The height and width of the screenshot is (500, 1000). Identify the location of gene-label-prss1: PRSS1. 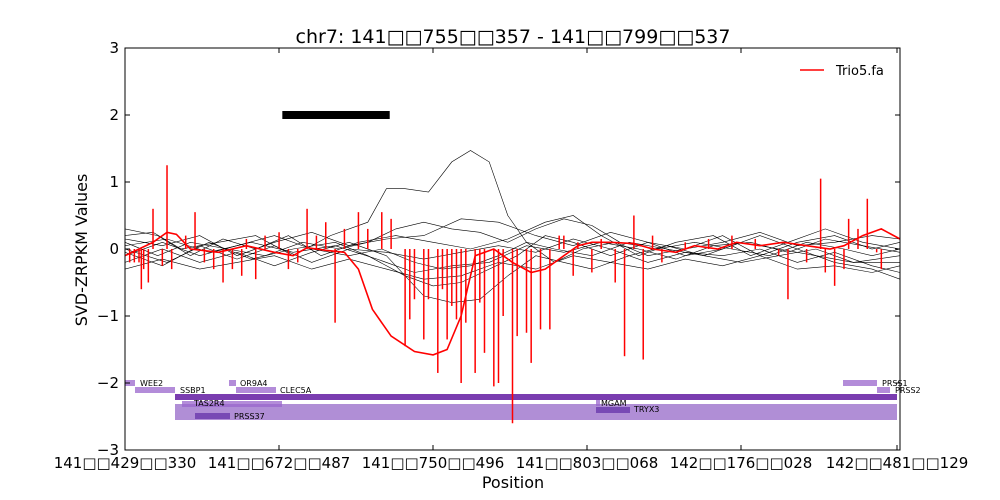
(895, 383).